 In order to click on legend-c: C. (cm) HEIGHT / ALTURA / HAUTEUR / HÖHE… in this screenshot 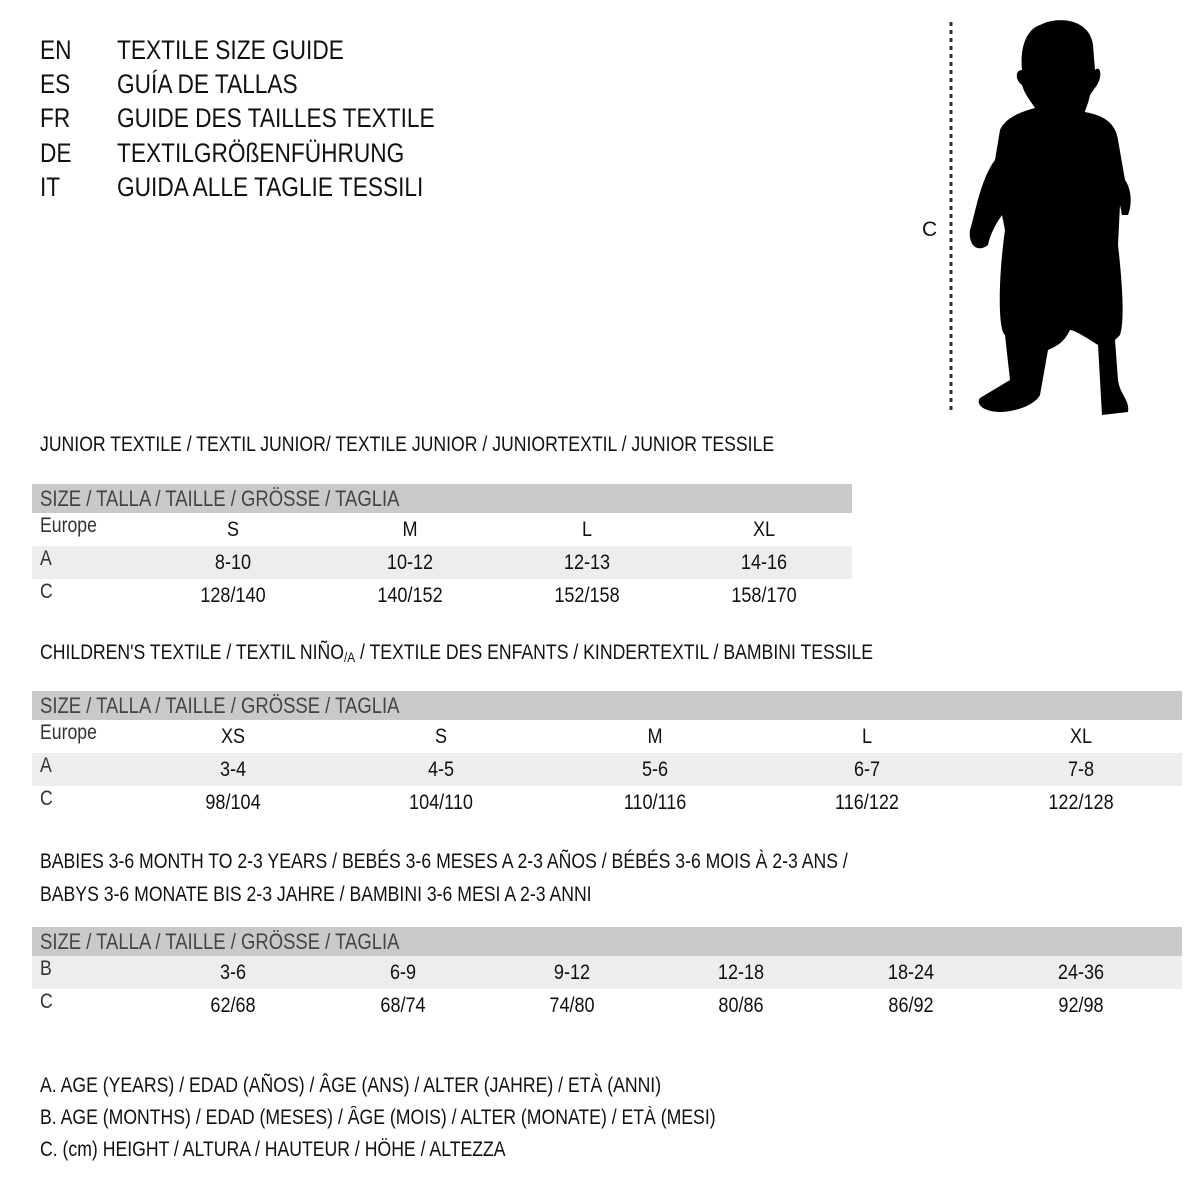, I will do `click(273, 1149)`.